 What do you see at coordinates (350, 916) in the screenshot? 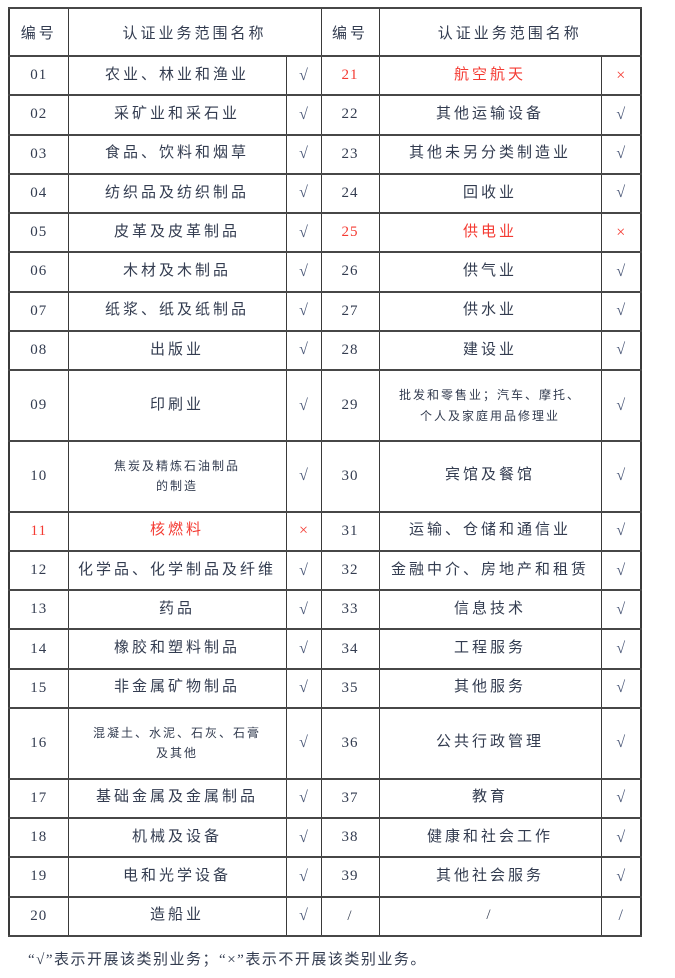
I see `row-number-cell: /` at bounding box center [350, 916].